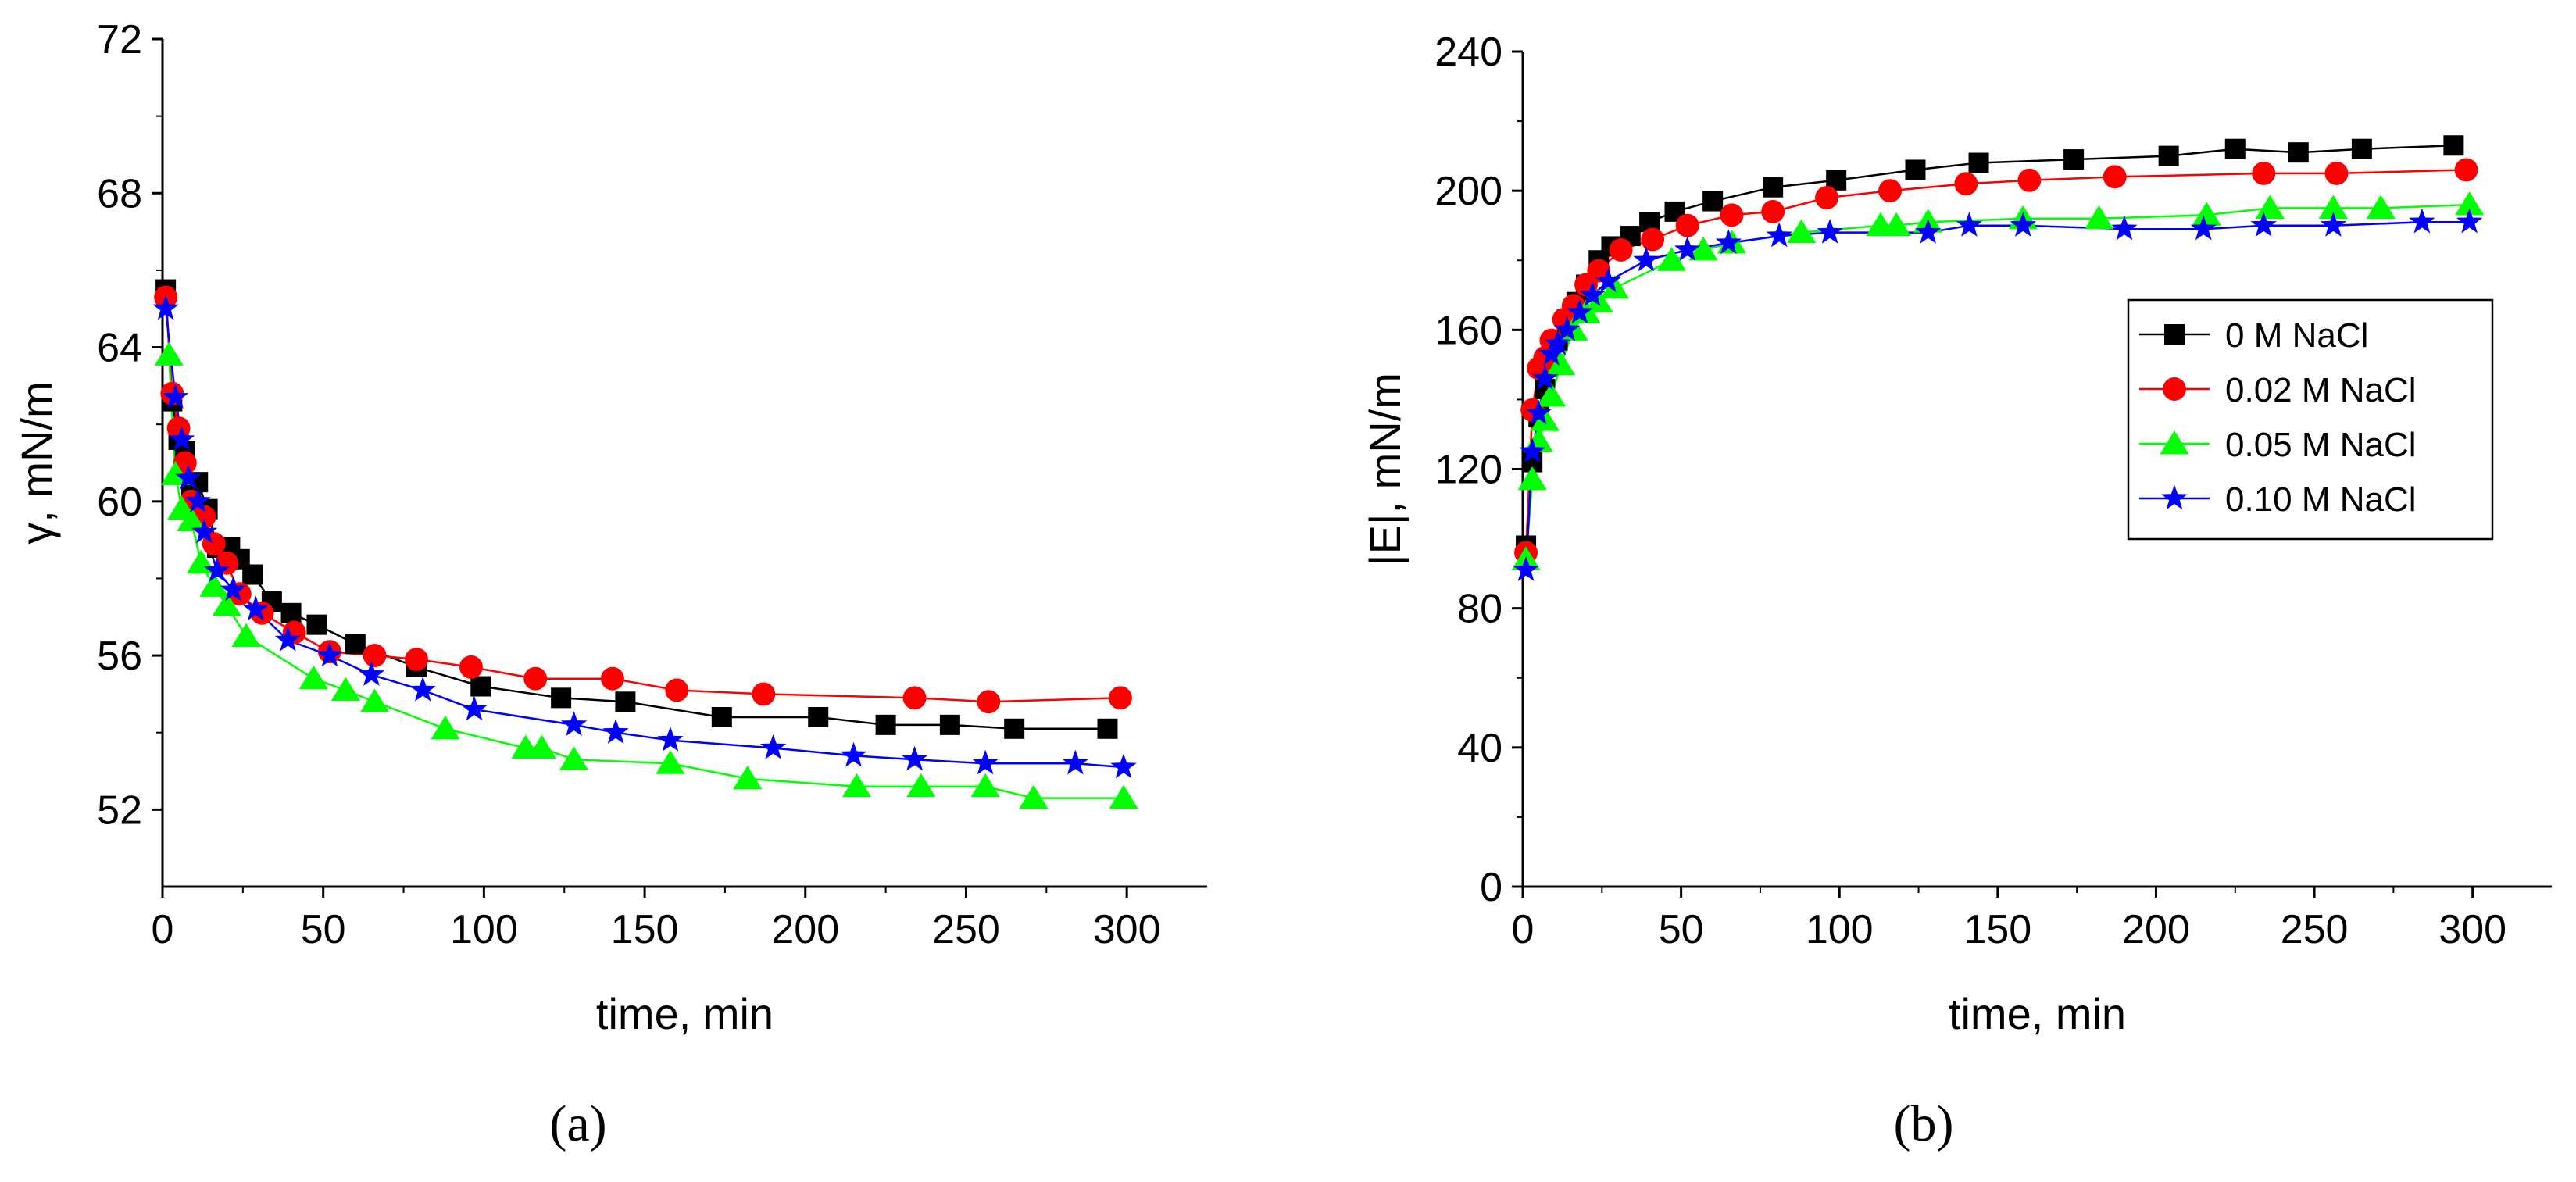 The image size is (2576, 1182). Describe the element at coordinates (685, 1013) in the screenshot. I see `x-axis-title: time, min` at that location.